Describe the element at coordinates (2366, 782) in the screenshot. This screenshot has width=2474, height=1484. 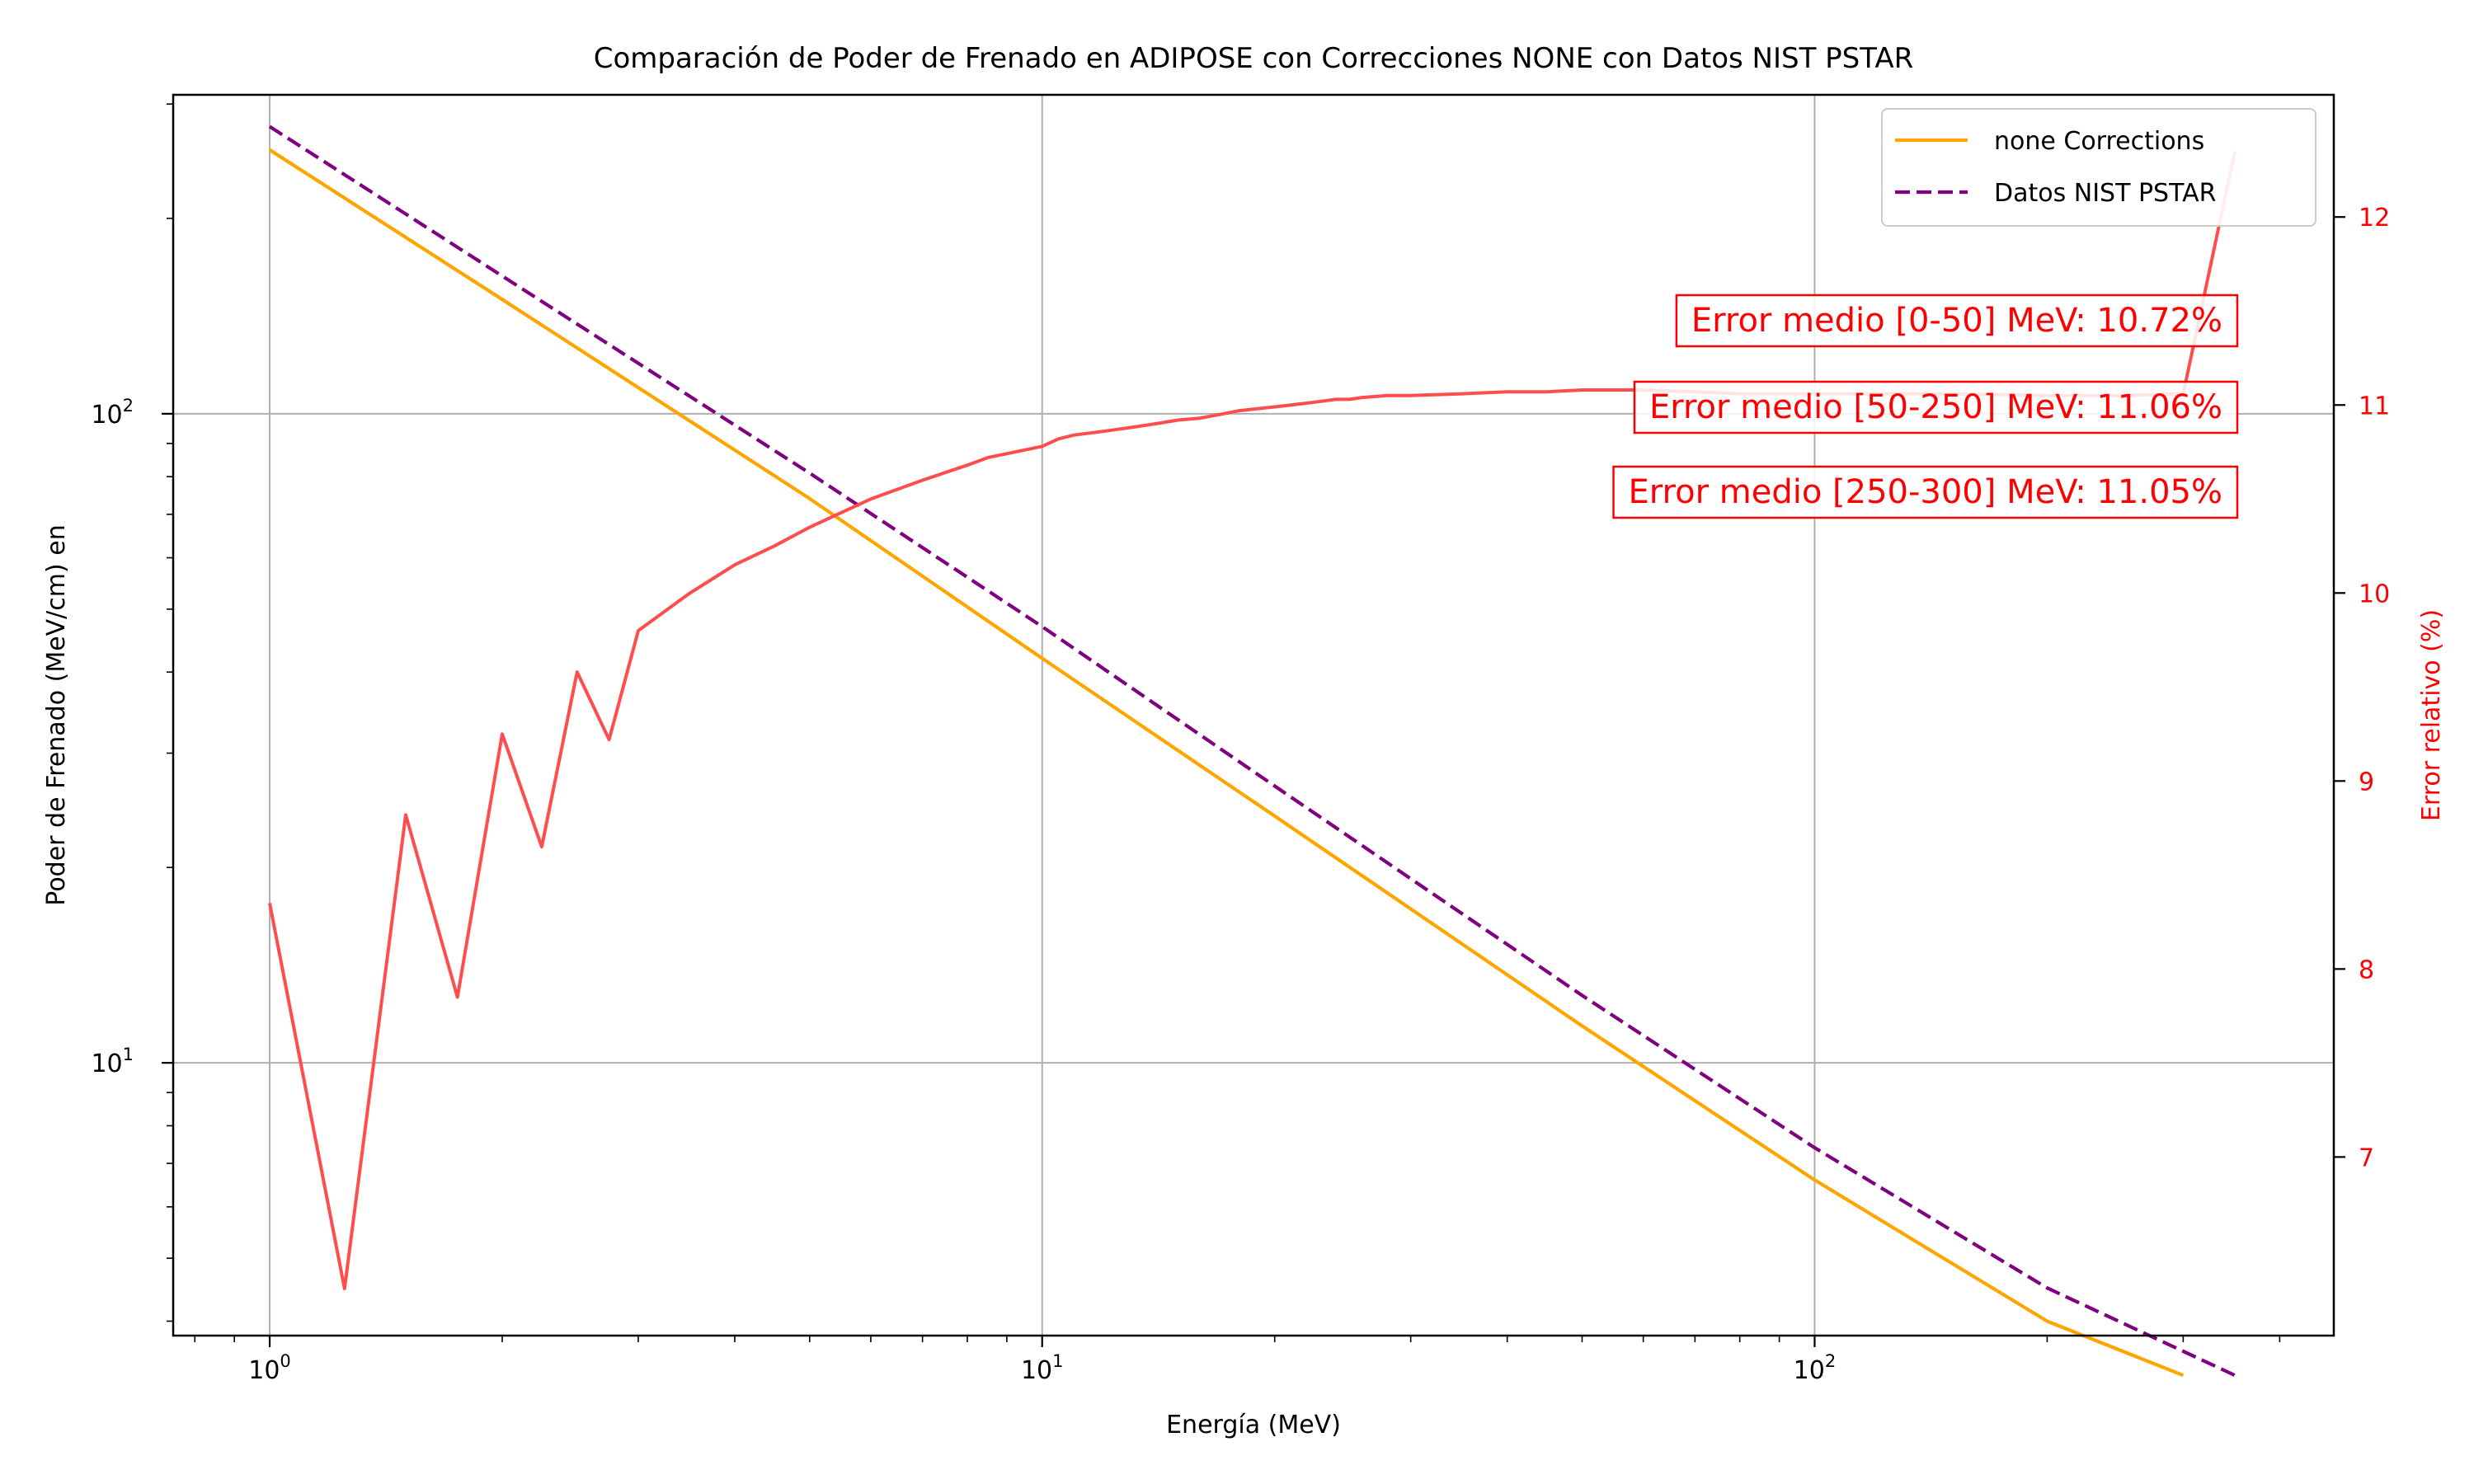
I see `y2-tick-label: 9` at that location.